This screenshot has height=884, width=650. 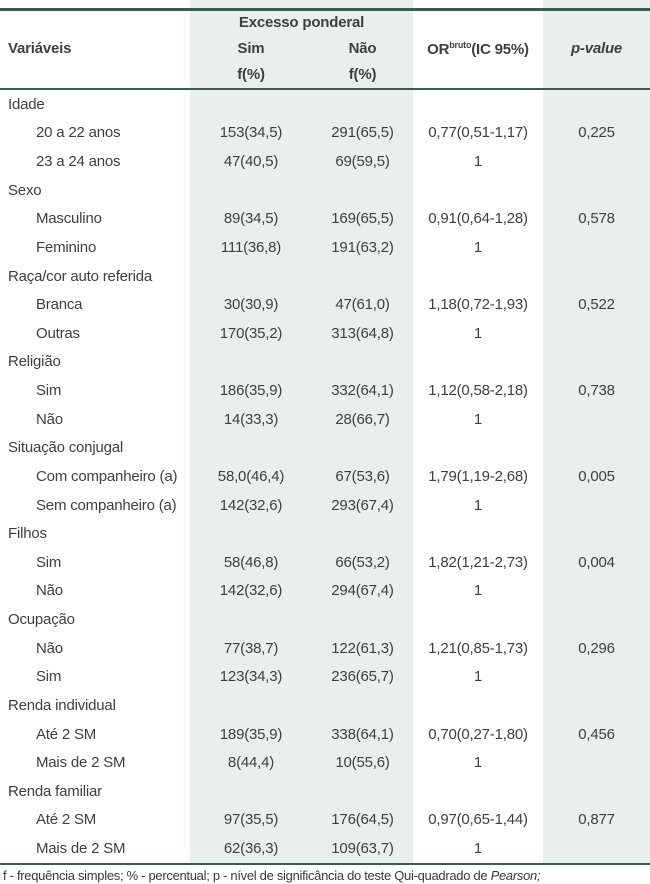 I want to click on cell-nao: 313(64,8), so click(x=362, y=333).